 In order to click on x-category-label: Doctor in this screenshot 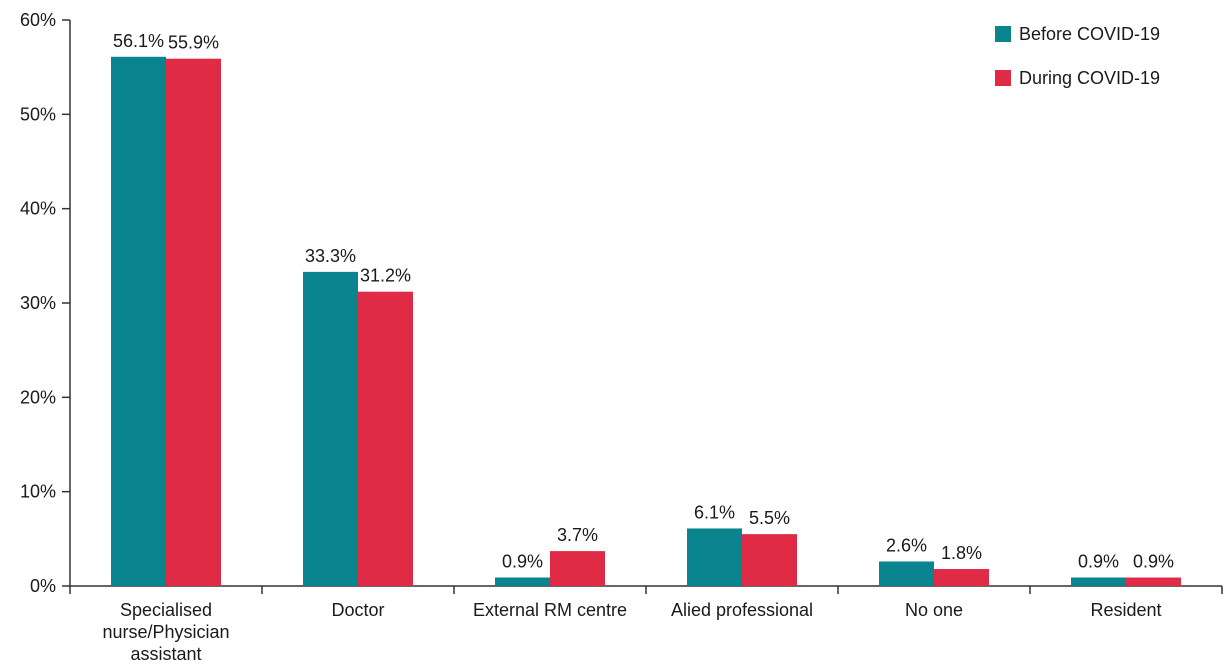, I will do `click(357, 610)`.